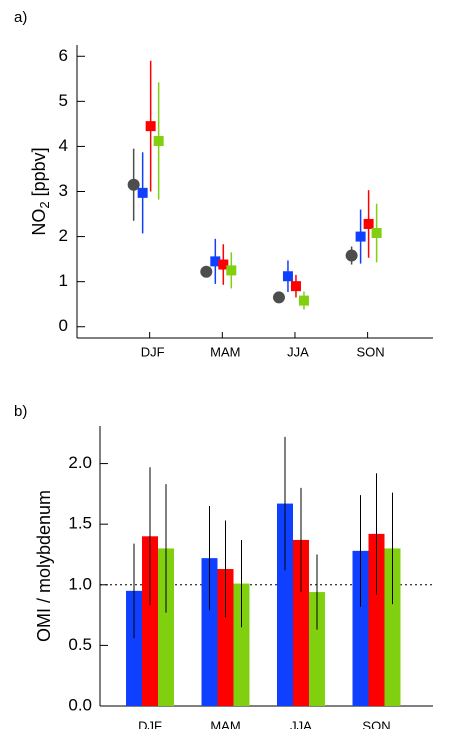 The image size is (453, 729). What do you see at coordinates (63, 280) in the screenshot?
I see `y-tick-label: 1` at bounding box center [63, 280].